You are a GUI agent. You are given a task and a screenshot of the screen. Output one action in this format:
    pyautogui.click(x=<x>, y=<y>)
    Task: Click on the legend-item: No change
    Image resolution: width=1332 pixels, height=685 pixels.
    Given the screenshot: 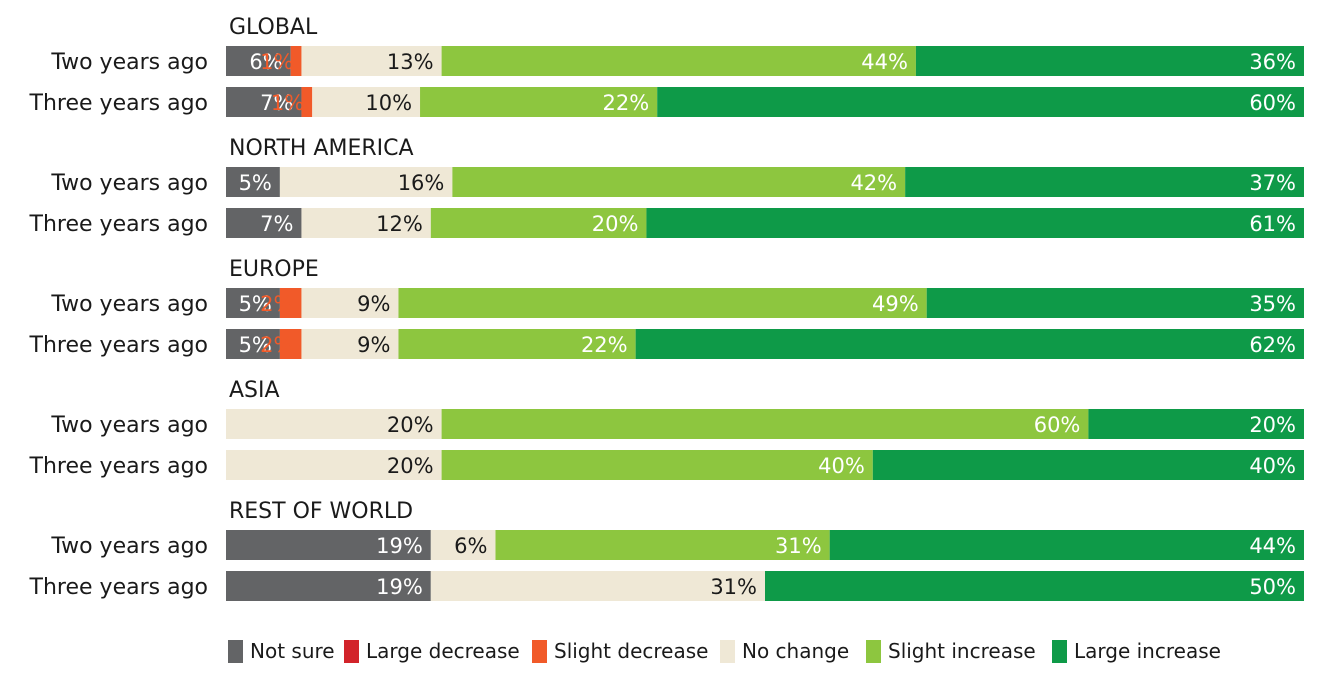 What is the action you would take?
    pyautogui.click(x=784, y=651)
    